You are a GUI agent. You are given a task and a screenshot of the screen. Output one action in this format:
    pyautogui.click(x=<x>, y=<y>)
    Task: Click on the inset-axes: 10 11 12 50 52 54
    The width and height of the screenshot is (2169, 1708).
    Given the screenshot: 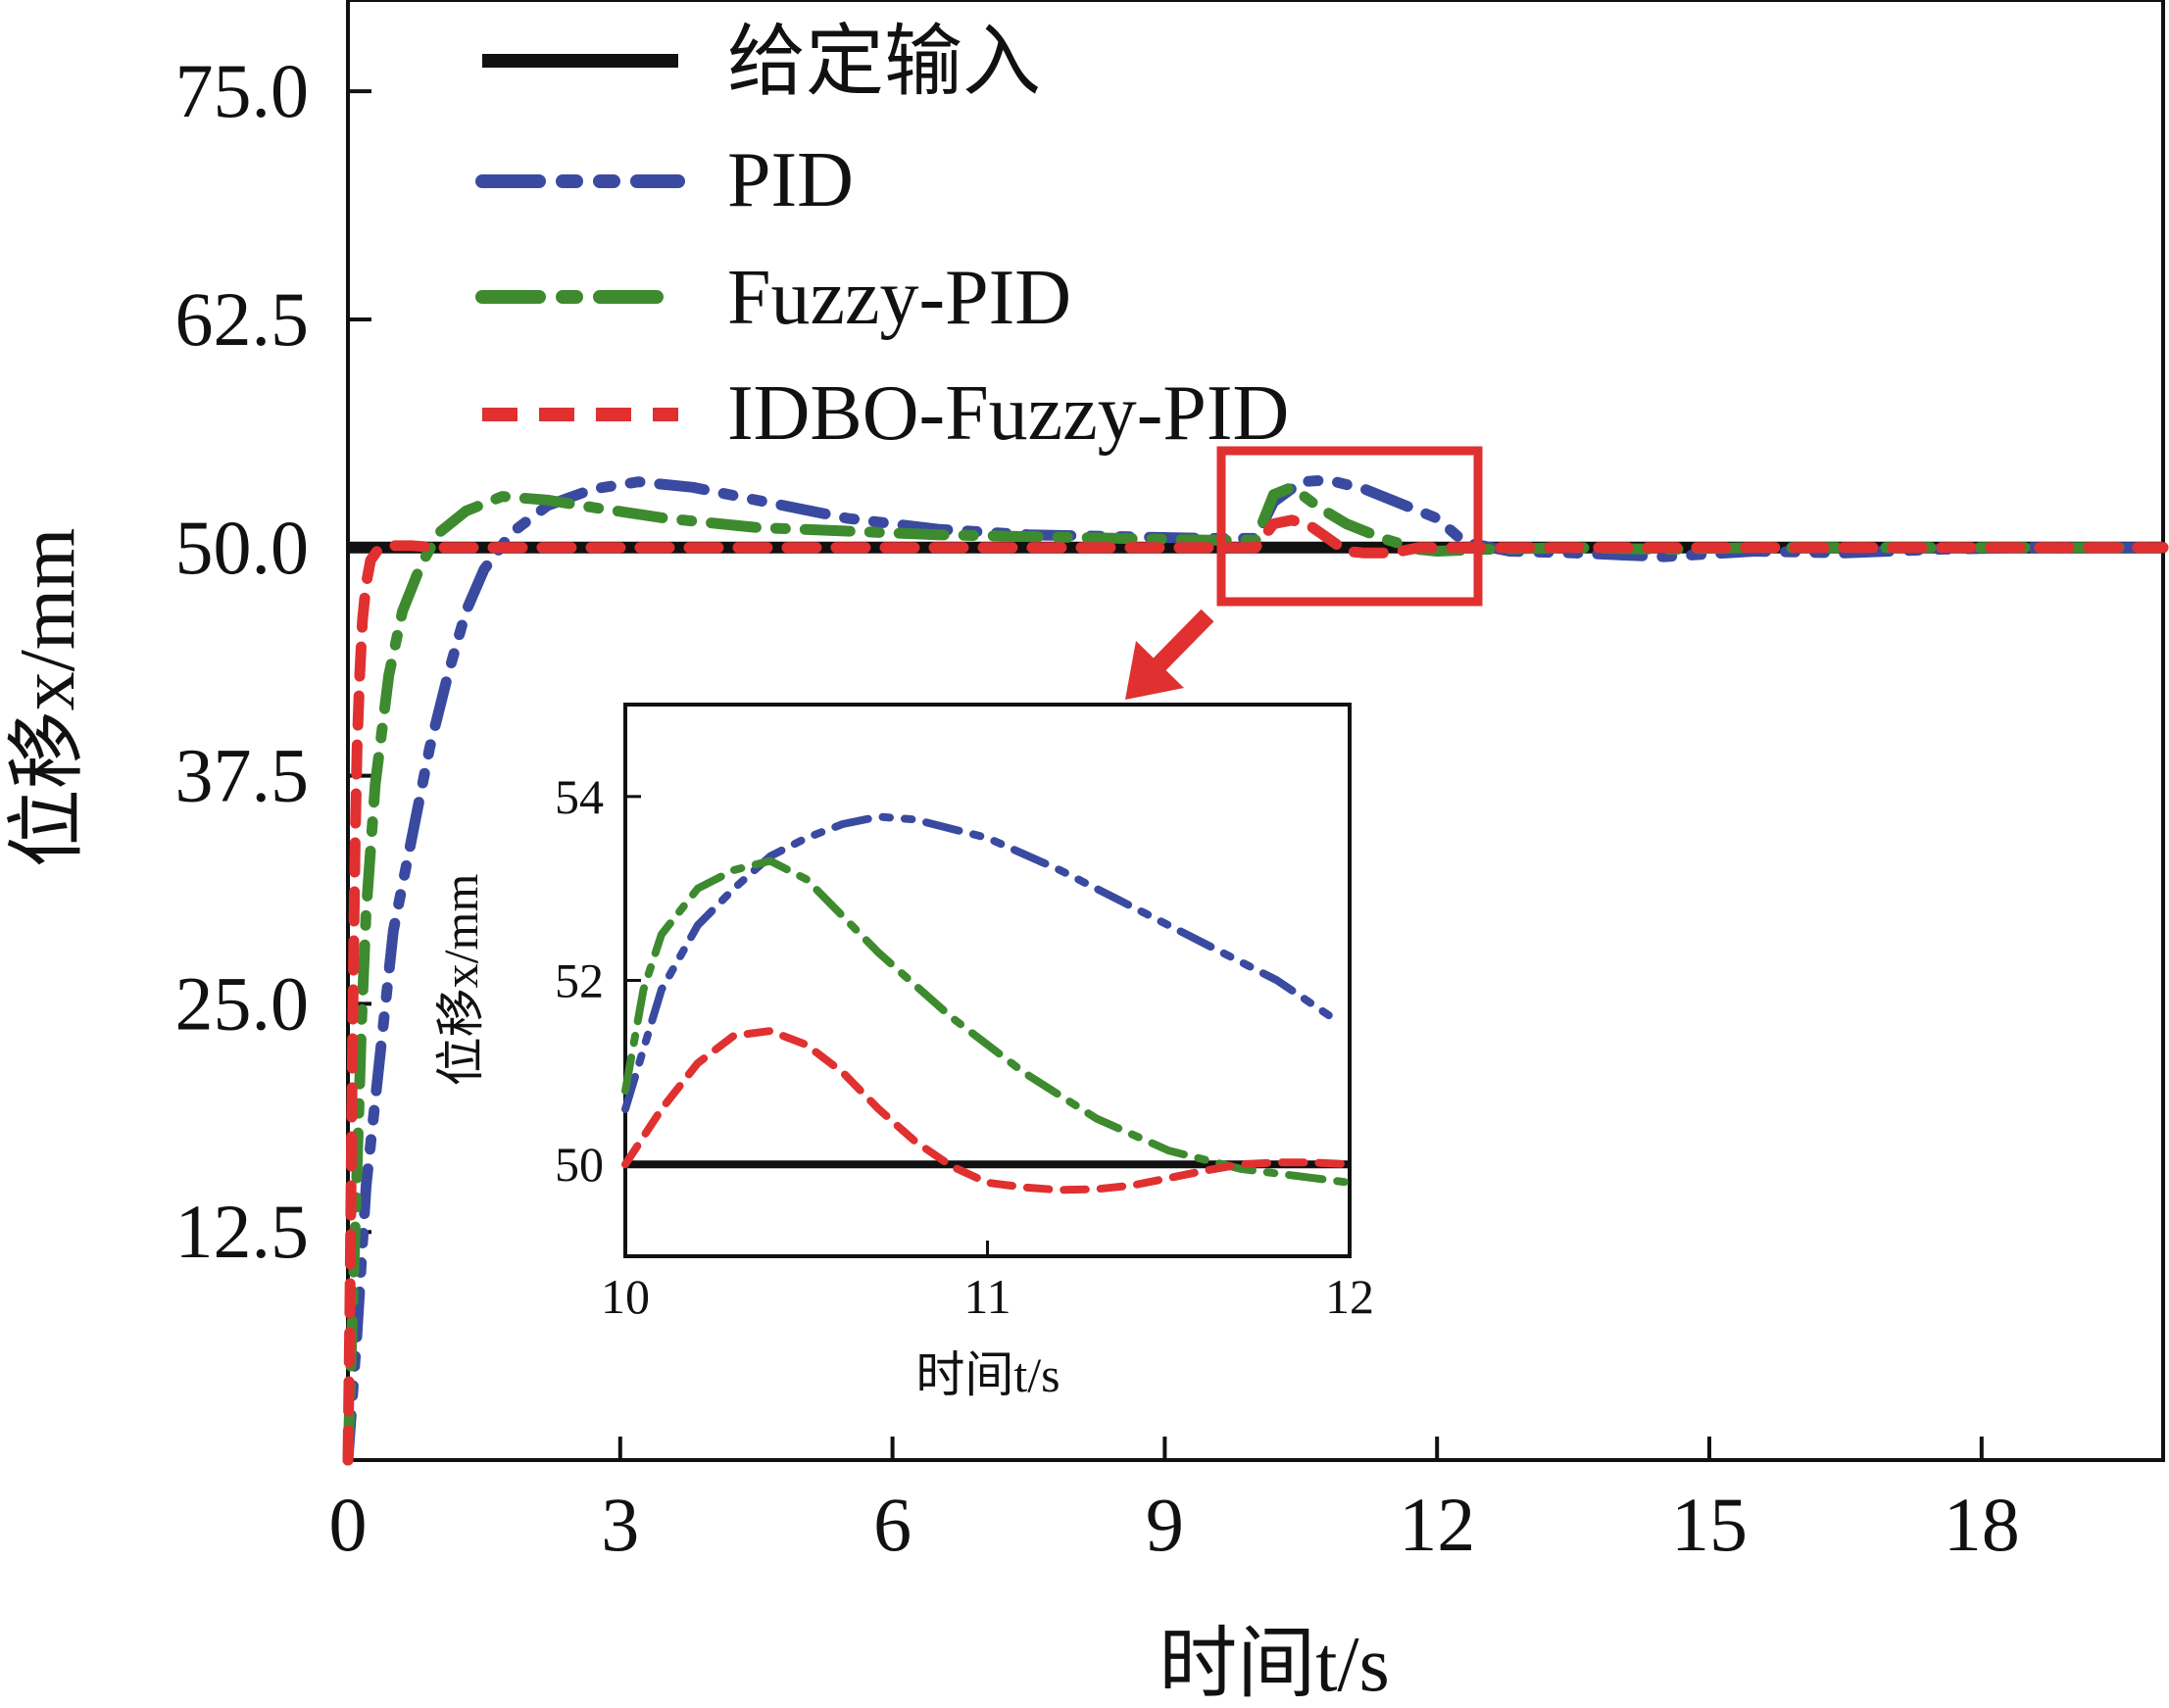 What is the action you would take?
    pyautogui.click(x=964, y=1046)
    